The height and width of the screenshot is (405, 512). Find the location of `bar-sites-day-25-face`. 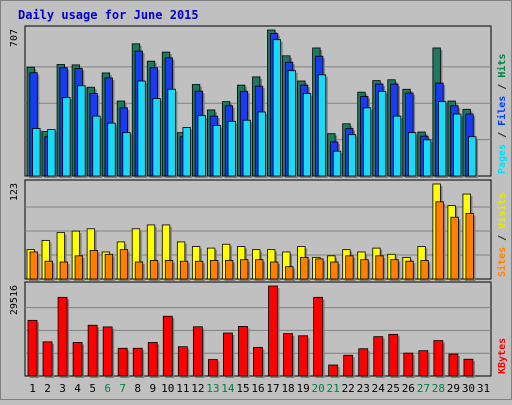

bar-sites-day-25-face is located at coordinates (394, 269).